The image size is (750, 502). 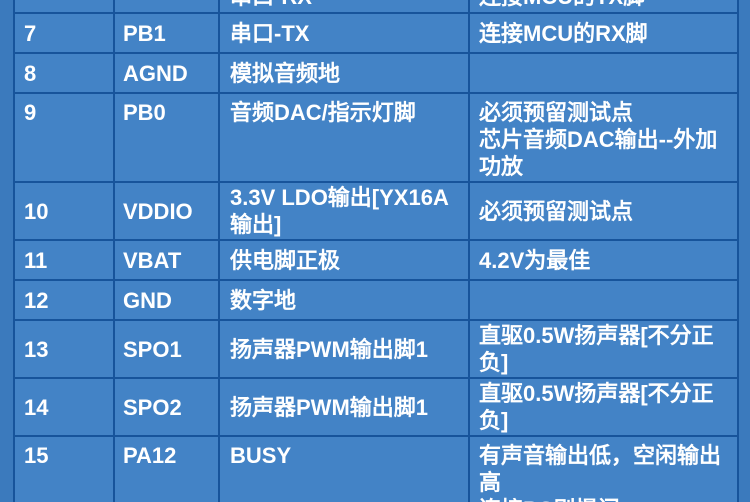 What do you see at coordinates (166, 73) in the screenshot?
I see `pin-name-cell: AGND` at bounding box center [166, 73].